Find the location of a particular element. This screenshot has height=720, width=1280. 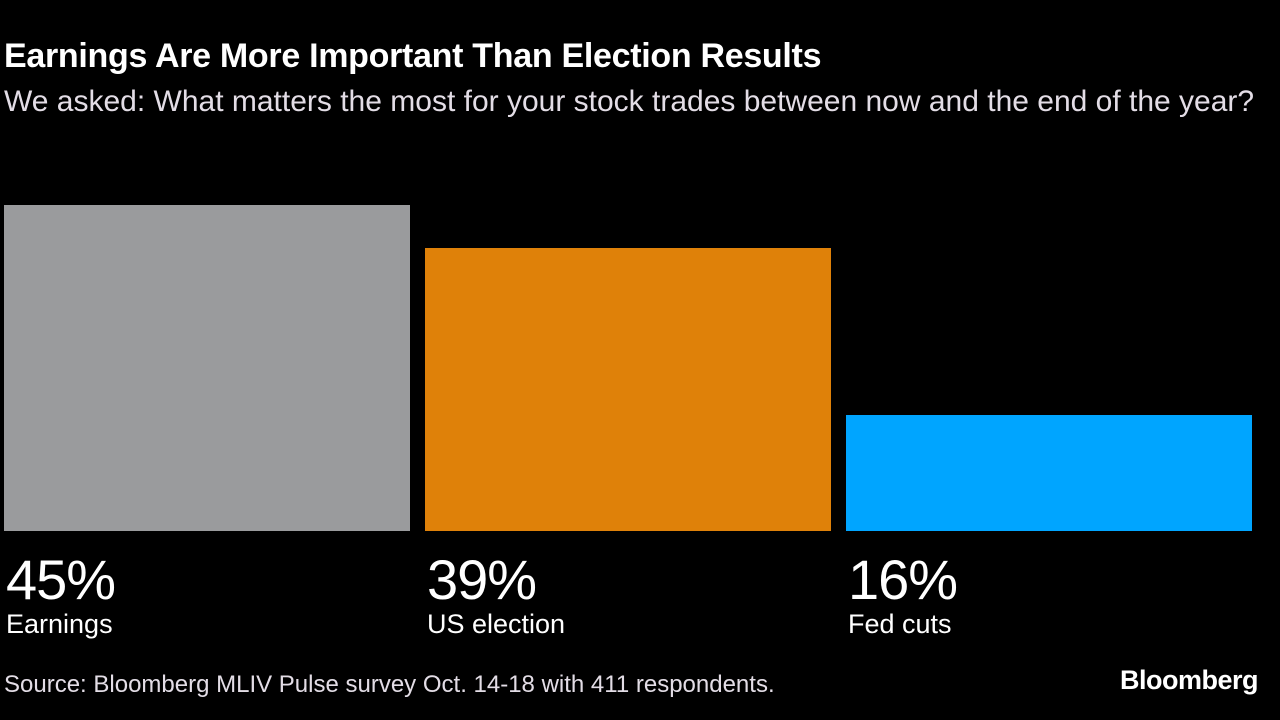

category-label: Fed cuts is located at coordinates (900, 624).